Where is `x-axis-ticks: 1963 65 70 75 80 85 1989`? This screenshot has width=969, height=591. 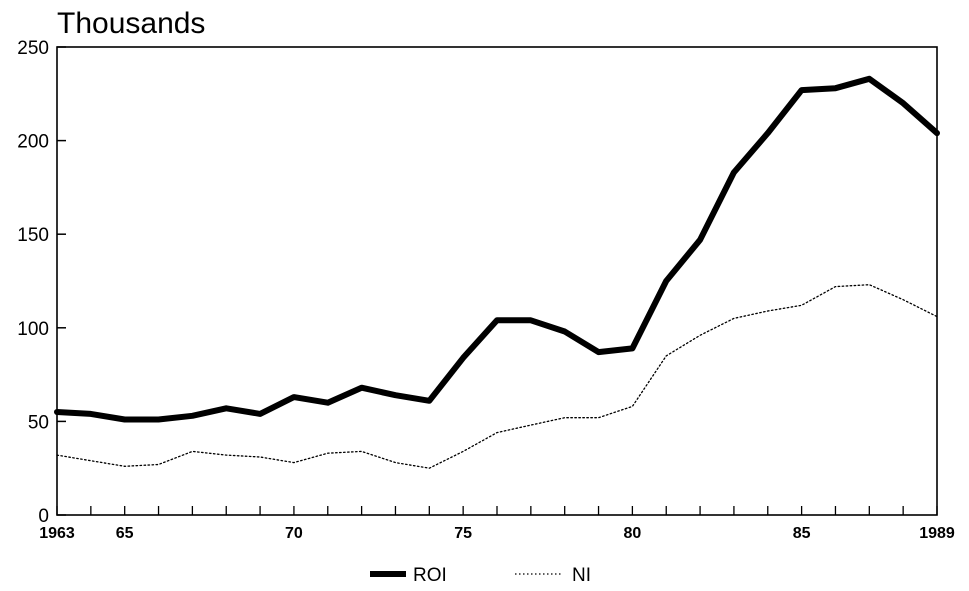 x-axis-ticks: 1963 65 70 75 80 85 1989 is located at coordinates (497, 524).